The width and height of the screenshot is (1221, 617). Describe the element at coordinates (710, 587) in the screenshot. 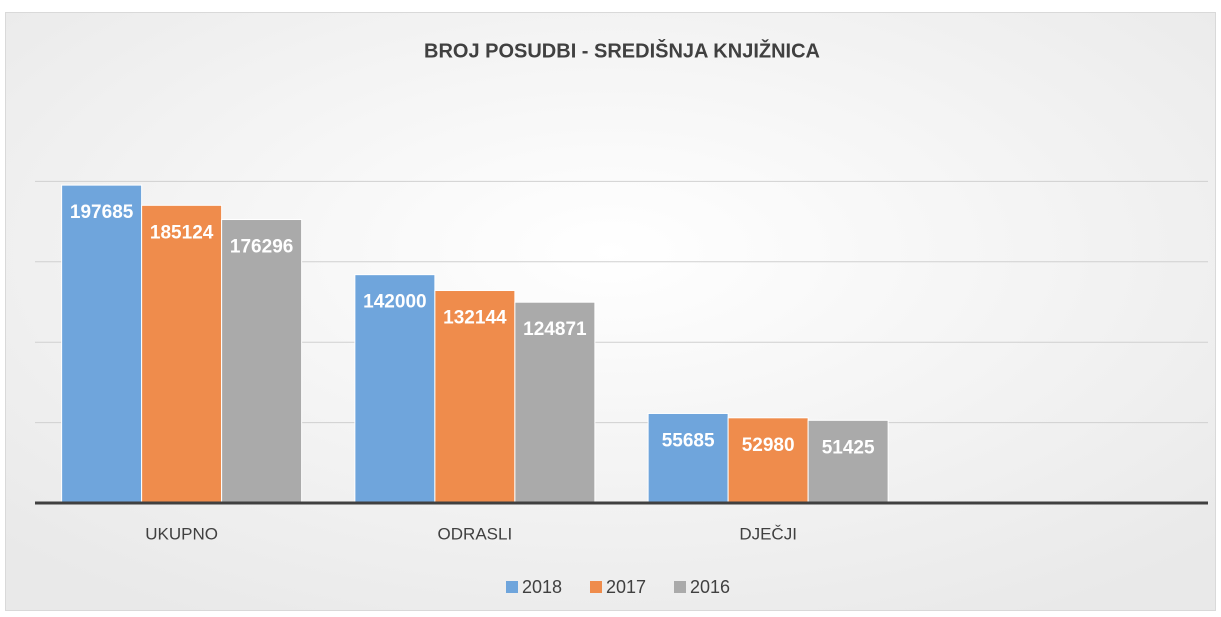

I see `legend-label: 2016` at that location.